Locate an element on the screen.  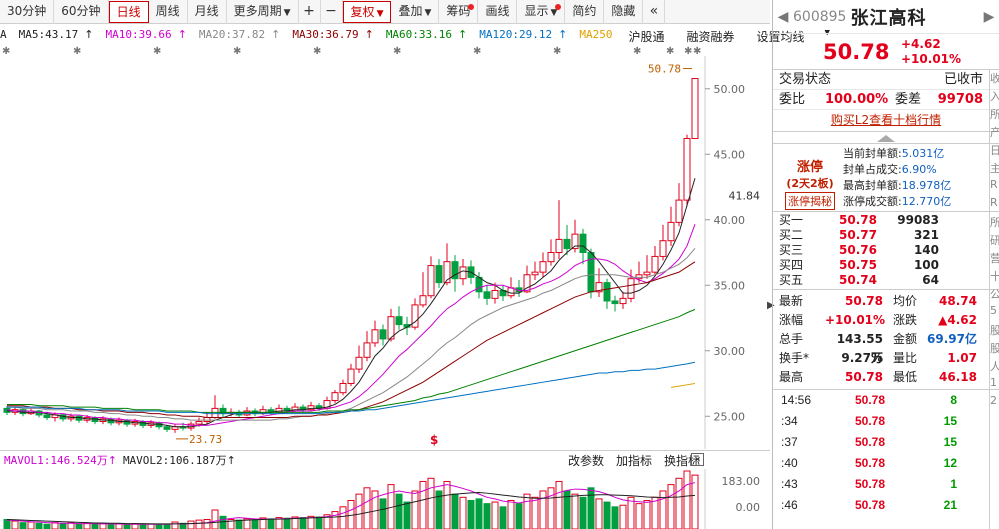
toolbar-button-5: 更多周期 ▼ is located at coordinates (263, 12).